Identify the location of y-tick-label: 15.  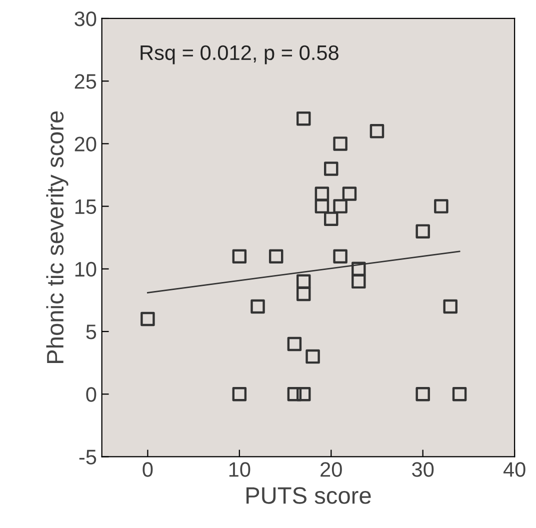
(85, 207).